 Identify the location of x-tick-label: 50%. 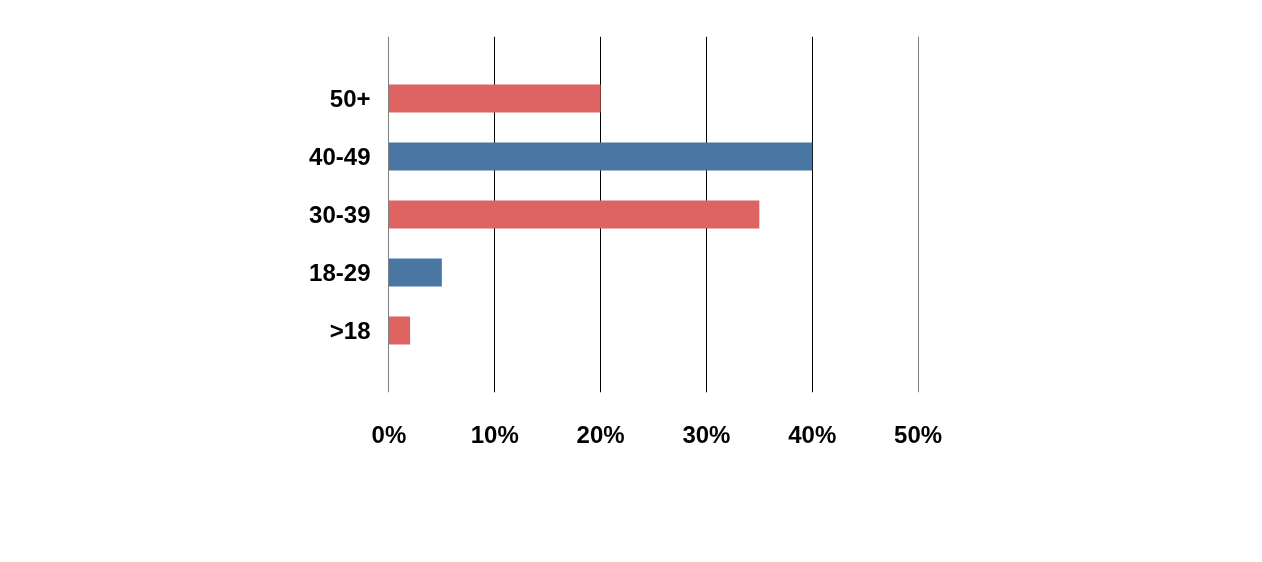
(918, 434).